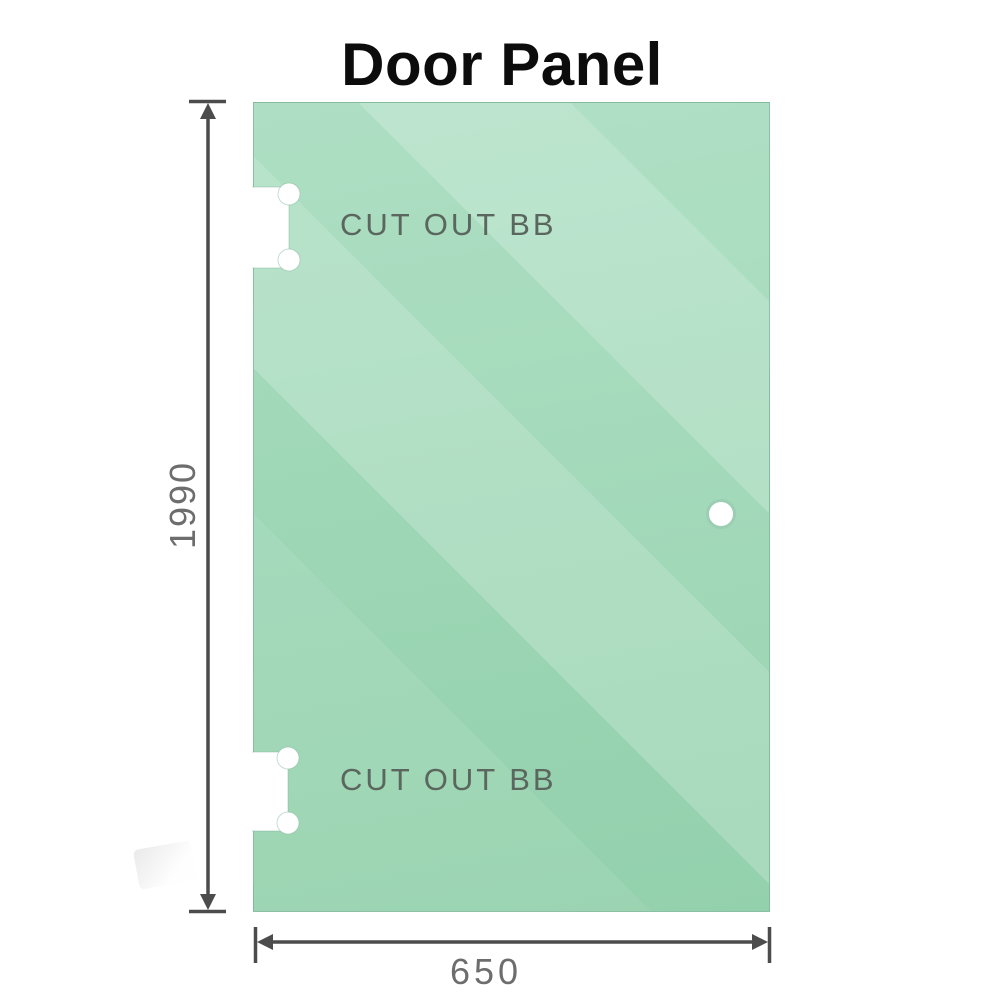  I want to click on height-dimension-value: 1990, so click(182, 505).